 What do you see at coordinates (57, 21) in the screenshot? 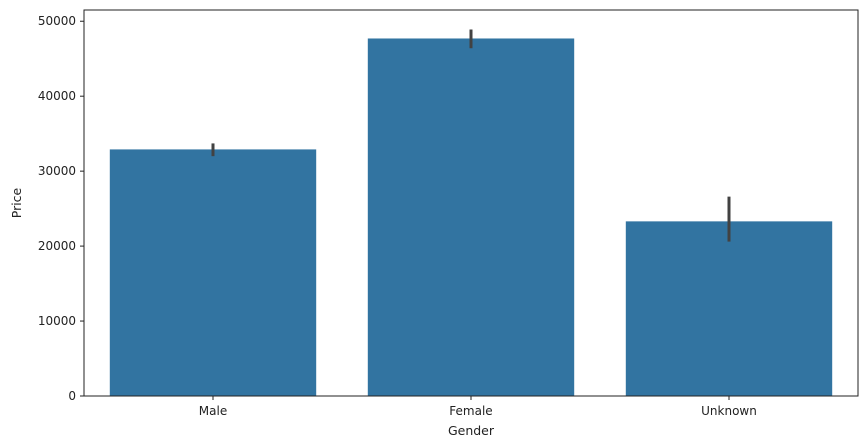
I see `y-tick-label: 50000` at bounding box center [57, 21].